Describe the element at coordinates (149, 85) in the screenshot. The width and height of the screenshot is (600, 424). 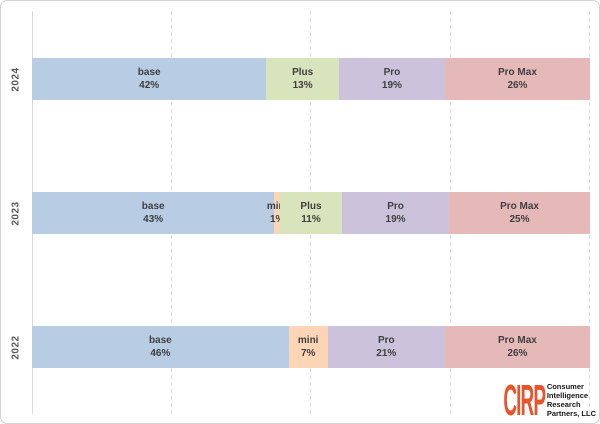
I see `segment-value: 42%` at that location.